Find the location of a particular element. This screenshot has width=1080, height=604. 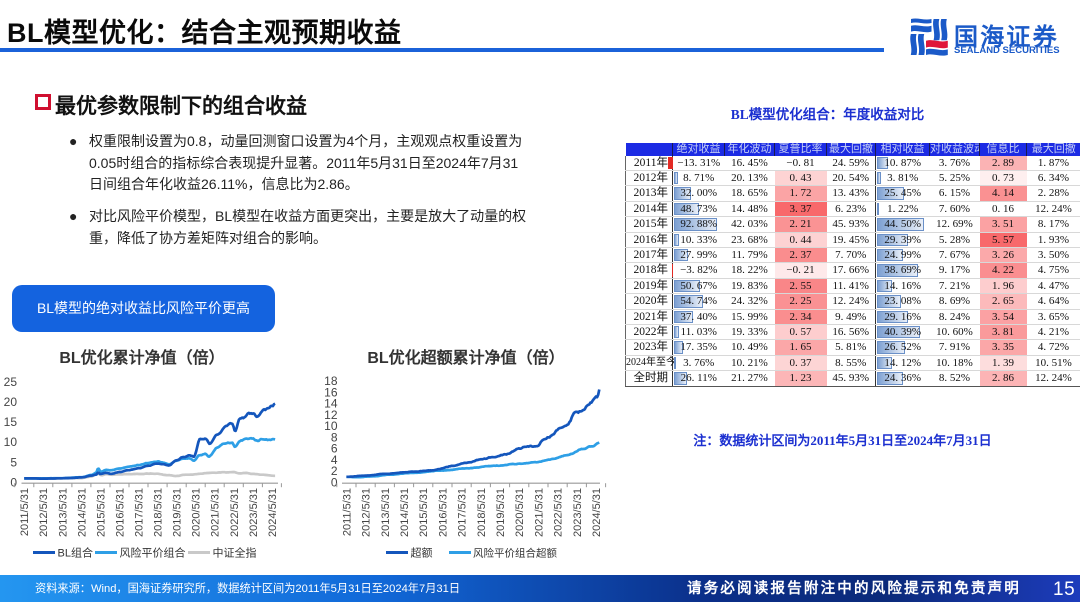

svg-text: 2 is located at coordinates (334, 471).